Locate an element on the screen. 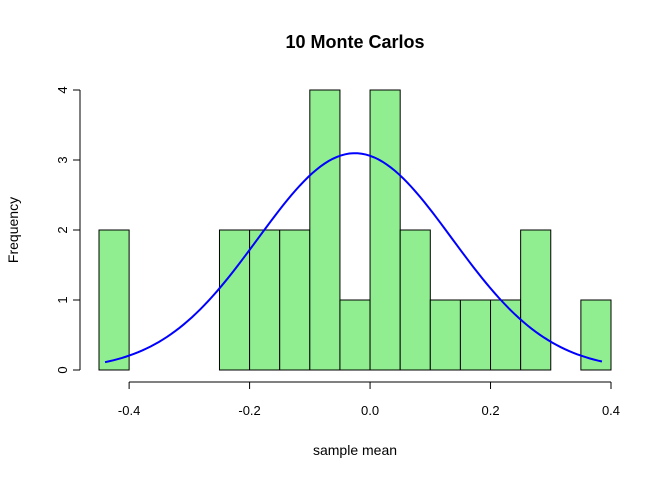  y-axis: 0 1 2 3 4 is located at coordinates (68, 230).